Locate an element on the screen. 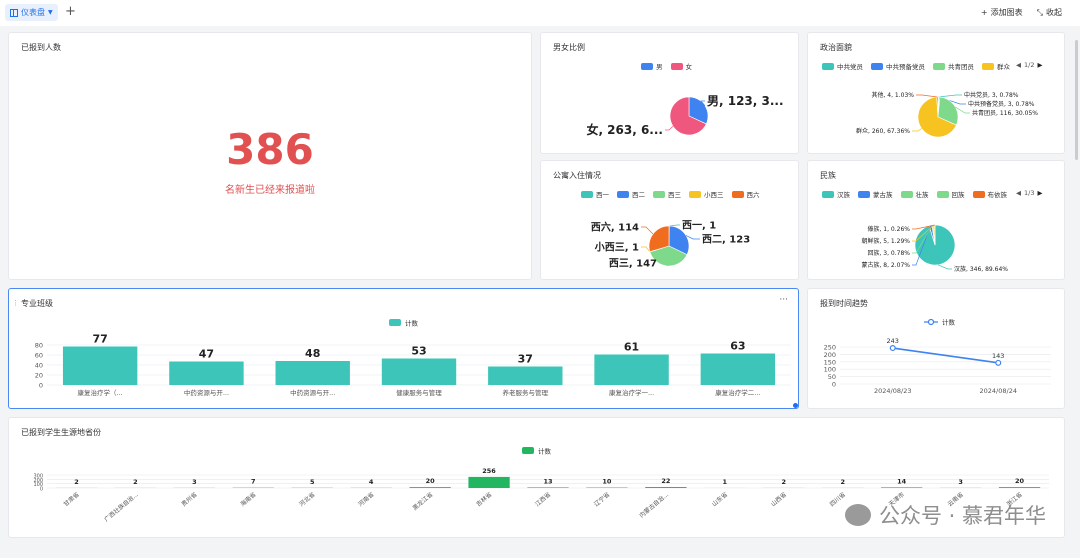  chart-legend: 汉族 蒙古族 壮族 回族 布依族 is located at coordinates (914, 194).